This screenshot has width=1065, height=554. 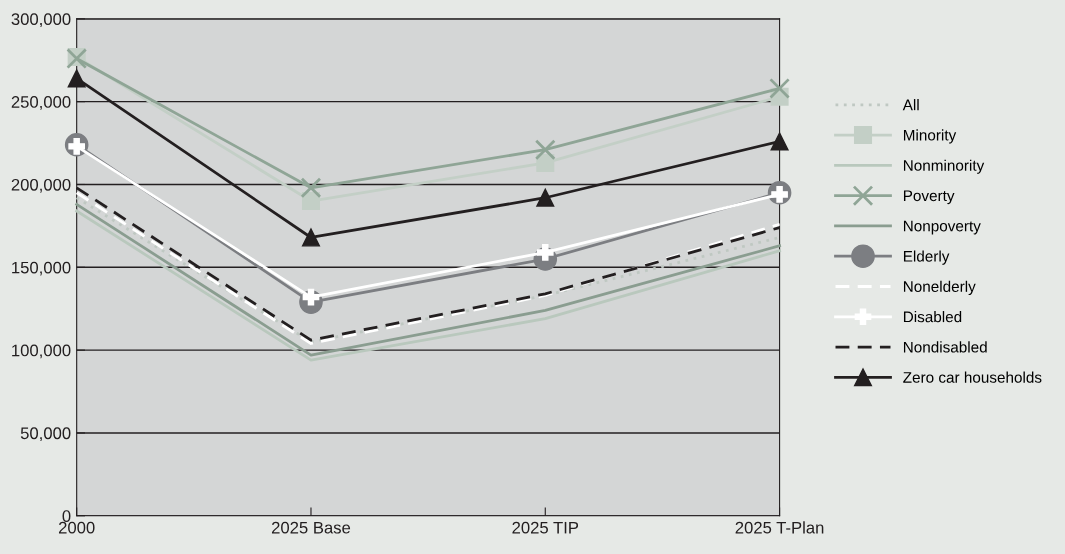 I want to click on y-tick-label: 0, so click(x=66, y=516).